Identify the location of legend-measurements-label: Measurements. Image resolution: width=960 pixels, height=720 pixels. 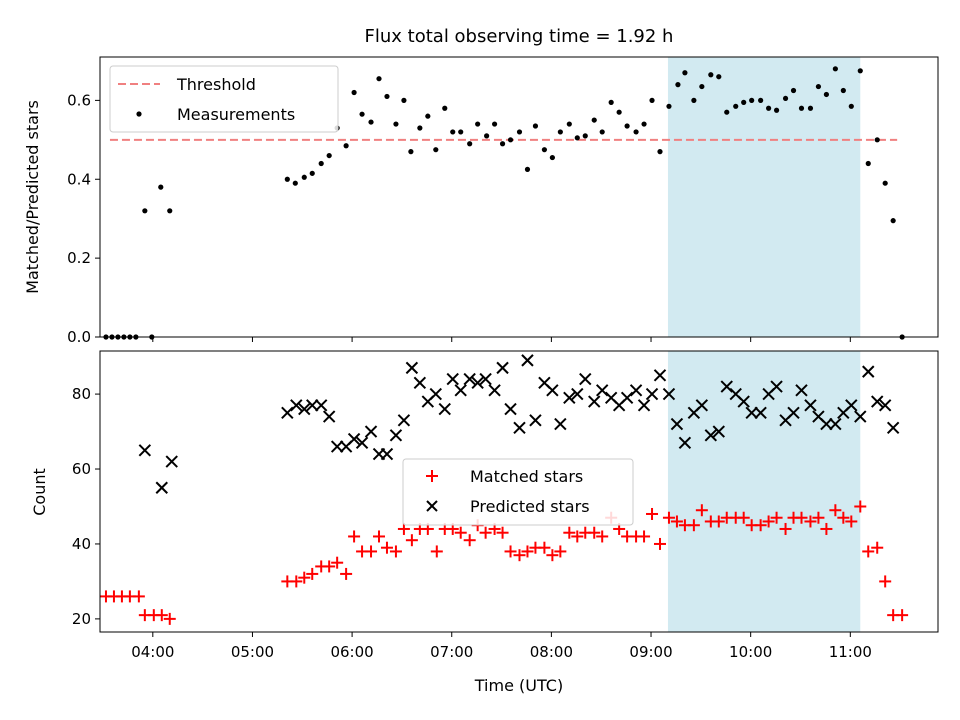
(236, 114).